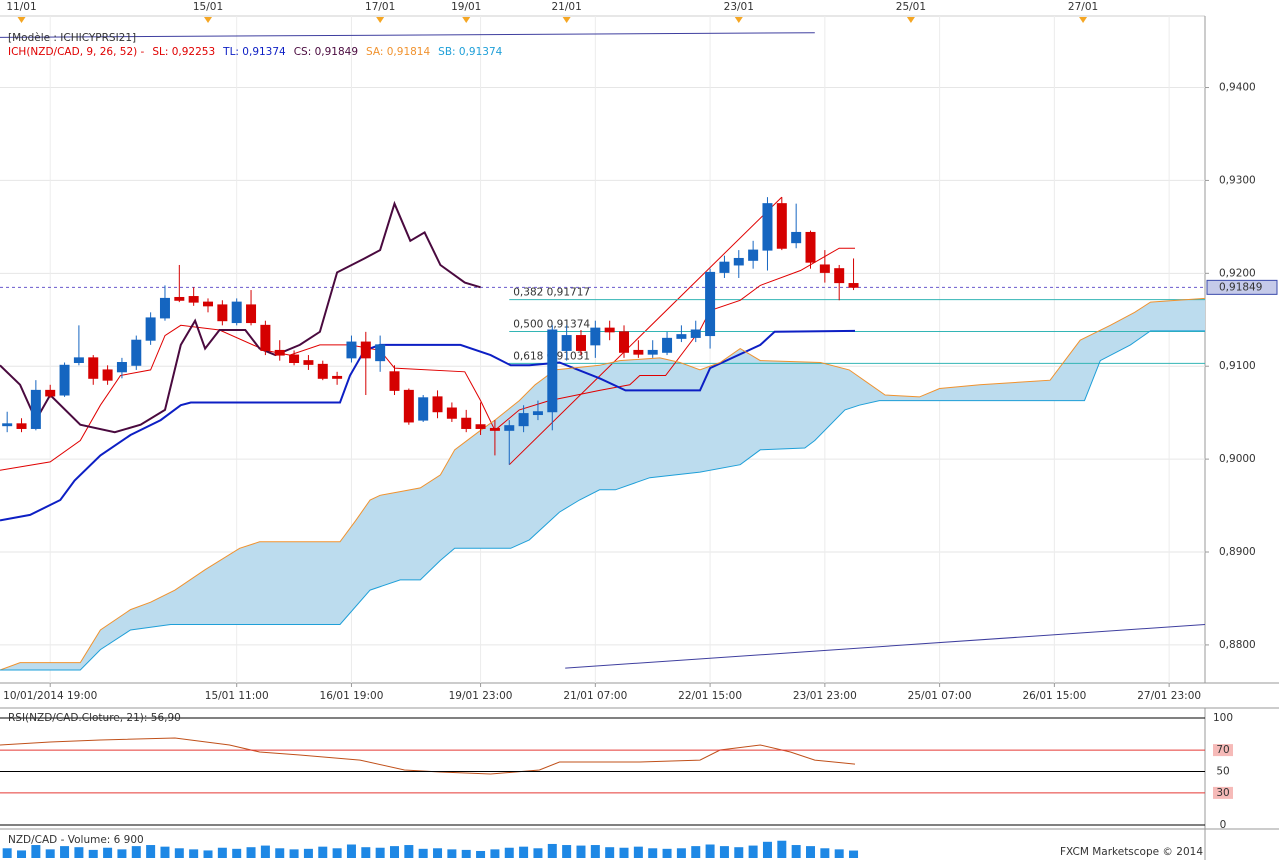 The width and height of the screenshot is (1279, 860). What do you see at coordinates (1223, 718) in the screenshot?
I see `y-tick-label: 100` at bounding box center [1223, 718].